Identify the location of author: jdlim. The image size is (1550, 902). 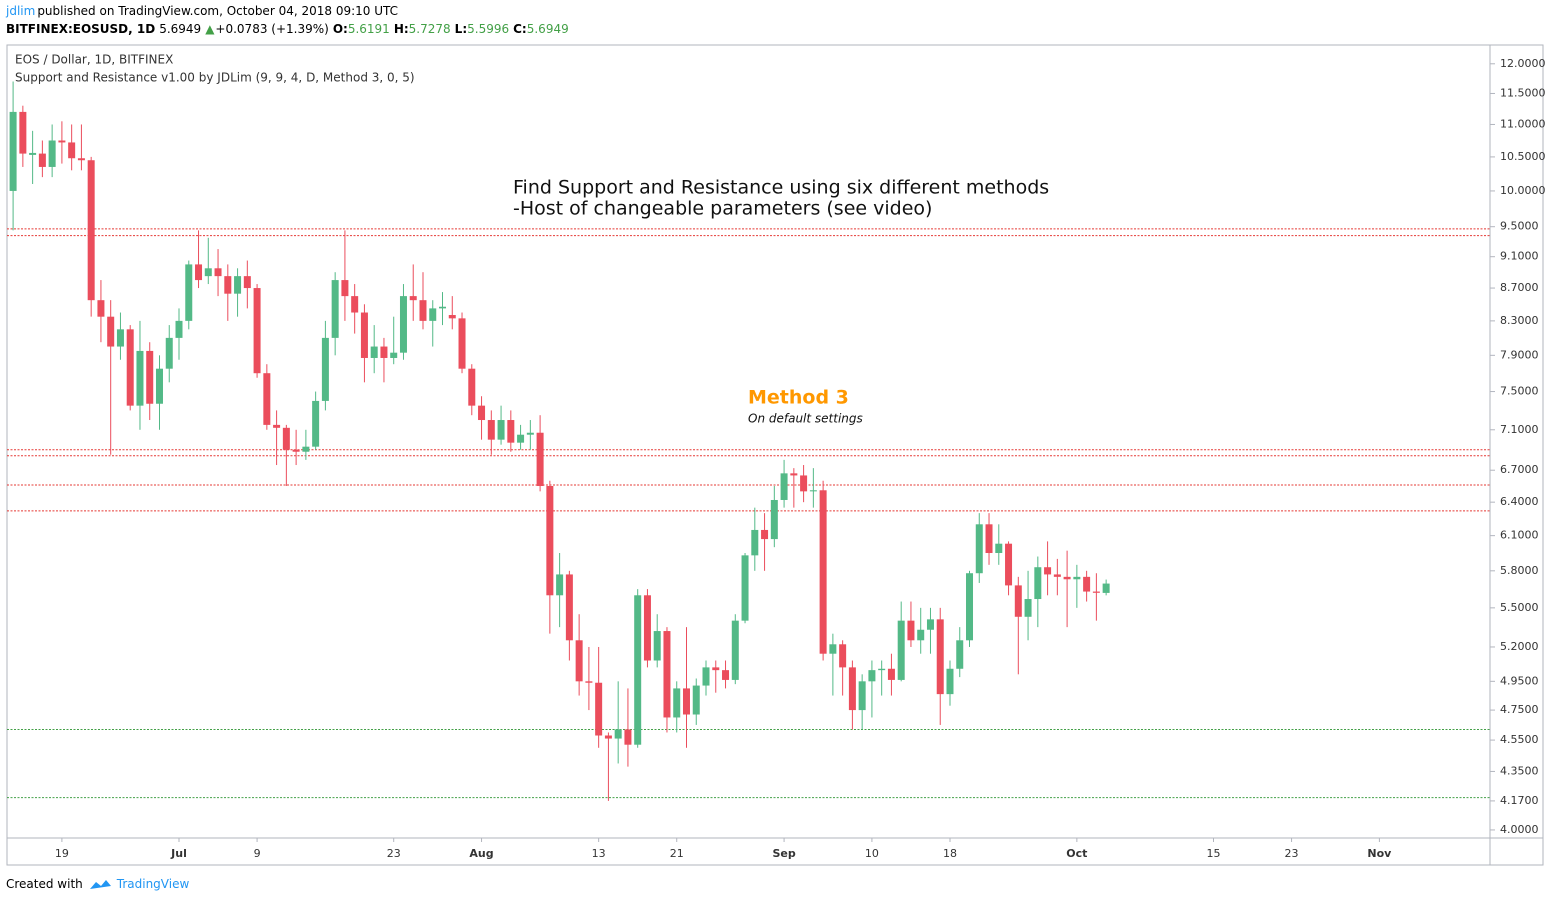
(21, 11).